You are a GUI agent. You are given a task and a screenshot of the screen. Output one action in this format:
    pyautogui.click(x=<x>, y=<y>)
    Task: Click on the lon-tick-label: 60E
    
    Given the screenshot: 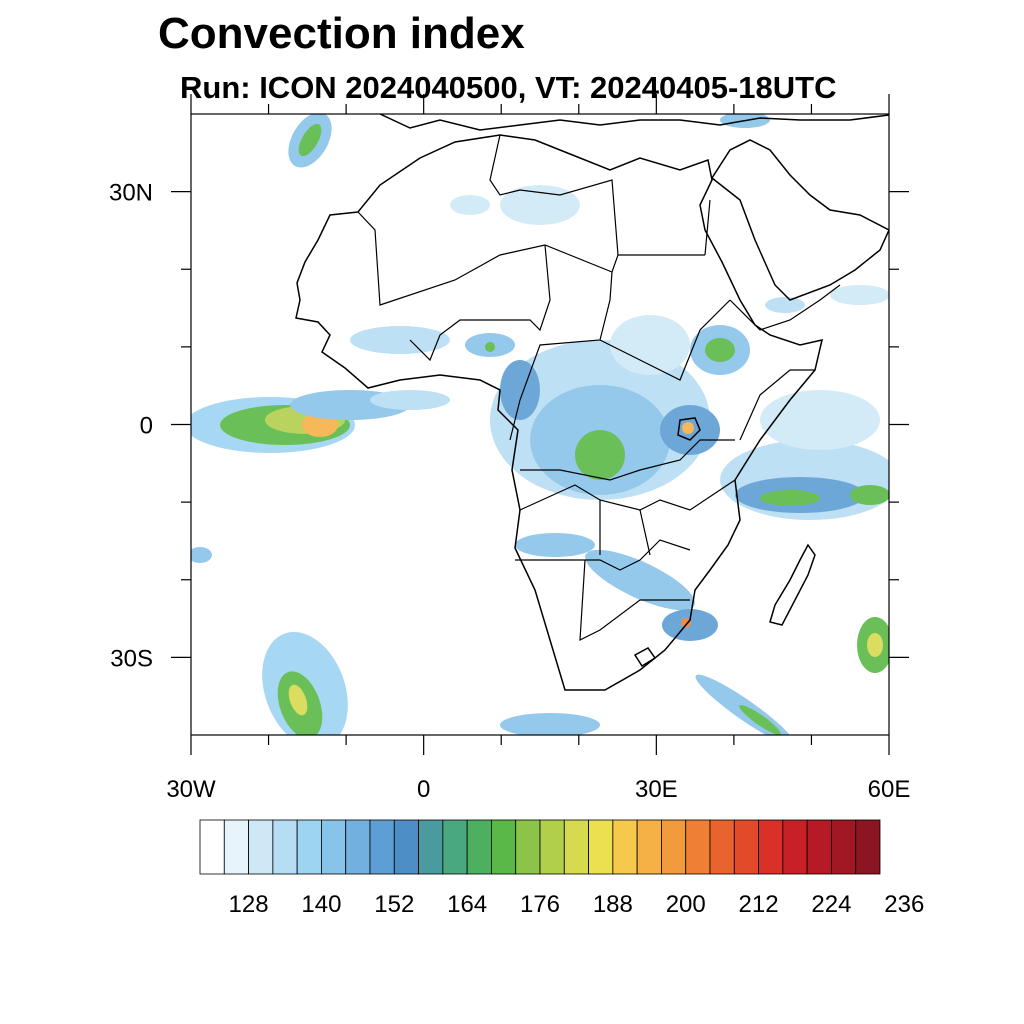 What is the action you would take?
    pyautogui.click(x=889, y=789)
    